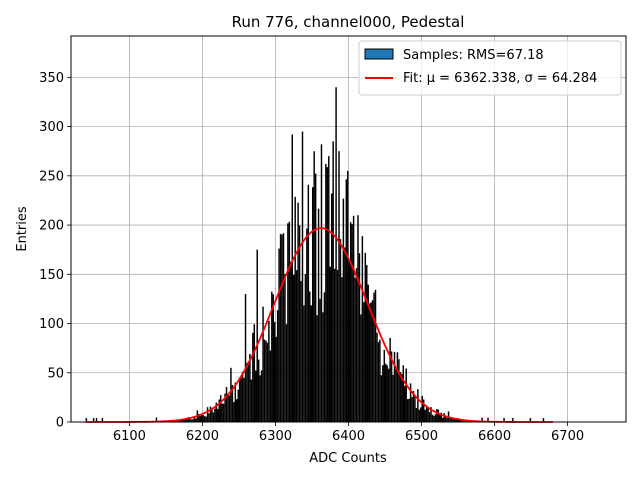 The image size is (640, 480). I want to click on y-axis: 0 50 100 150 200 250 300 350, so click(55, 251).